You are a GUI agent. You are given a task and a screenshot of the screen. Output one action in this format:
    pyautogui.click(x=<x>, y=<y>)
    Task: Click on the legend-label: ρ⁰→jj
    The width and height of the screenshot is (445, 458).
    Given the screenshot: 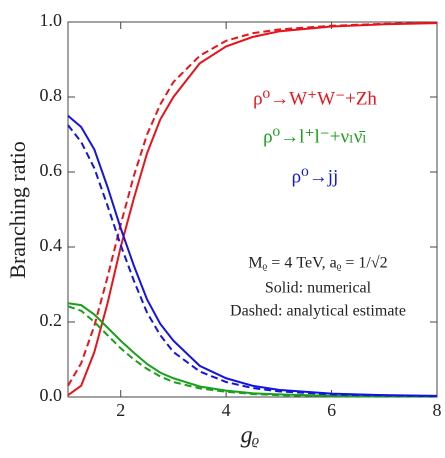 What is the action you would take?
    pyautogui.click(x=315, y=176)
    